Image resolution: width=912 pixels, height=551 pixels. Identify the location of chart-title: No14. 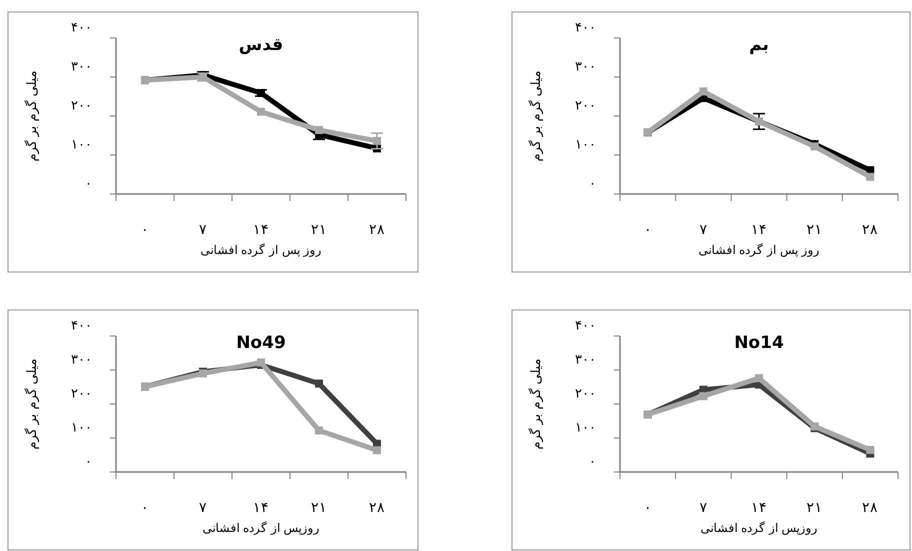
(759, 343).